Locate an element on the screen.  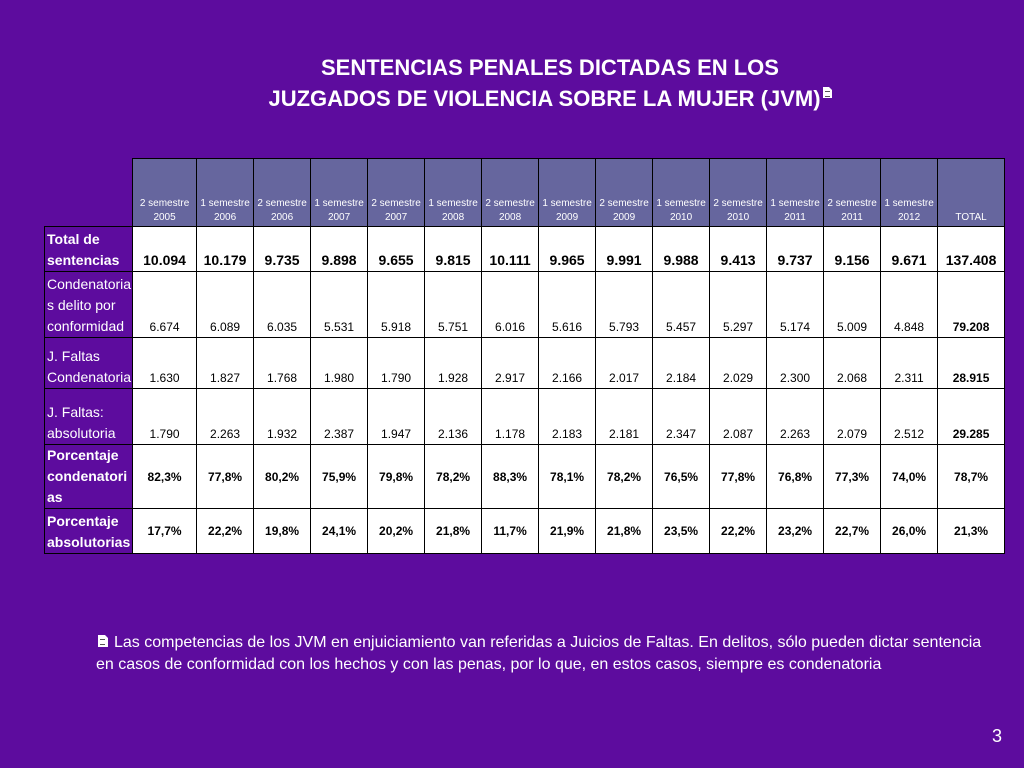
table-cell: 2.068 is located at coordinates (852, 363).